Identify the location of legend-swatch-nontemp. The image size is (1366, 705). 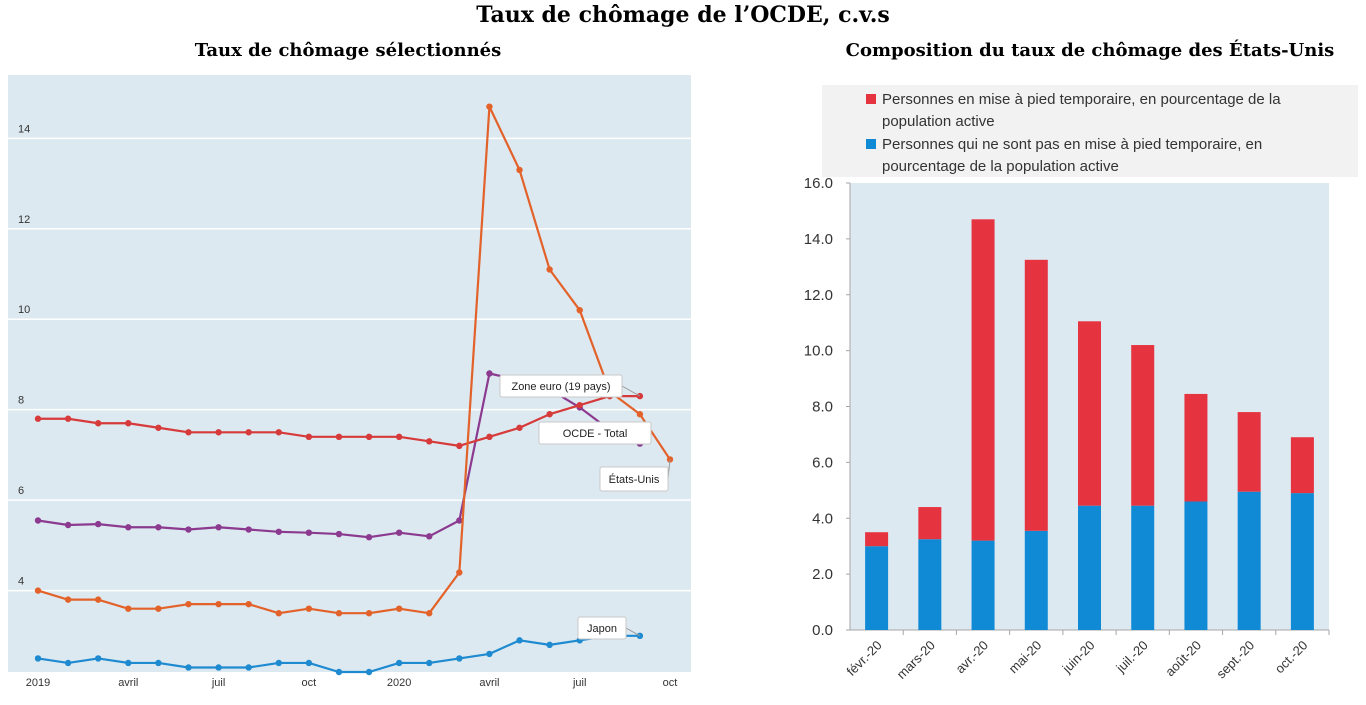
(871, 144).